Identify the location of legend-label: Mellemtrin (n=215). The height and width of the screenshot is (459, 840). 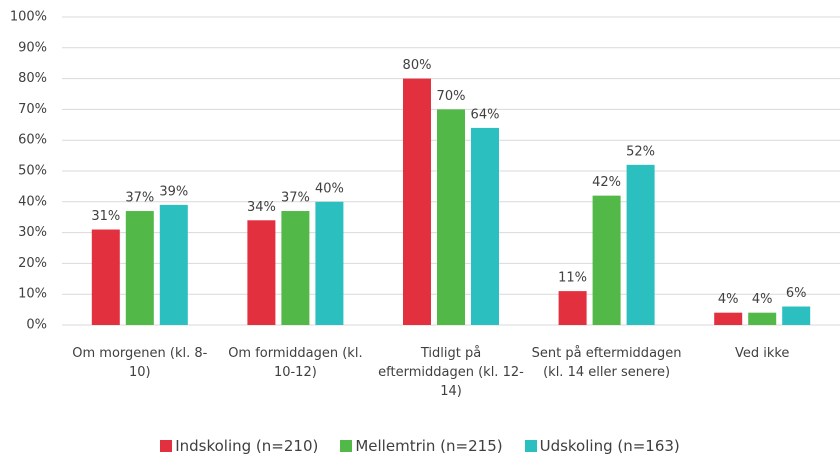
(429, 446).